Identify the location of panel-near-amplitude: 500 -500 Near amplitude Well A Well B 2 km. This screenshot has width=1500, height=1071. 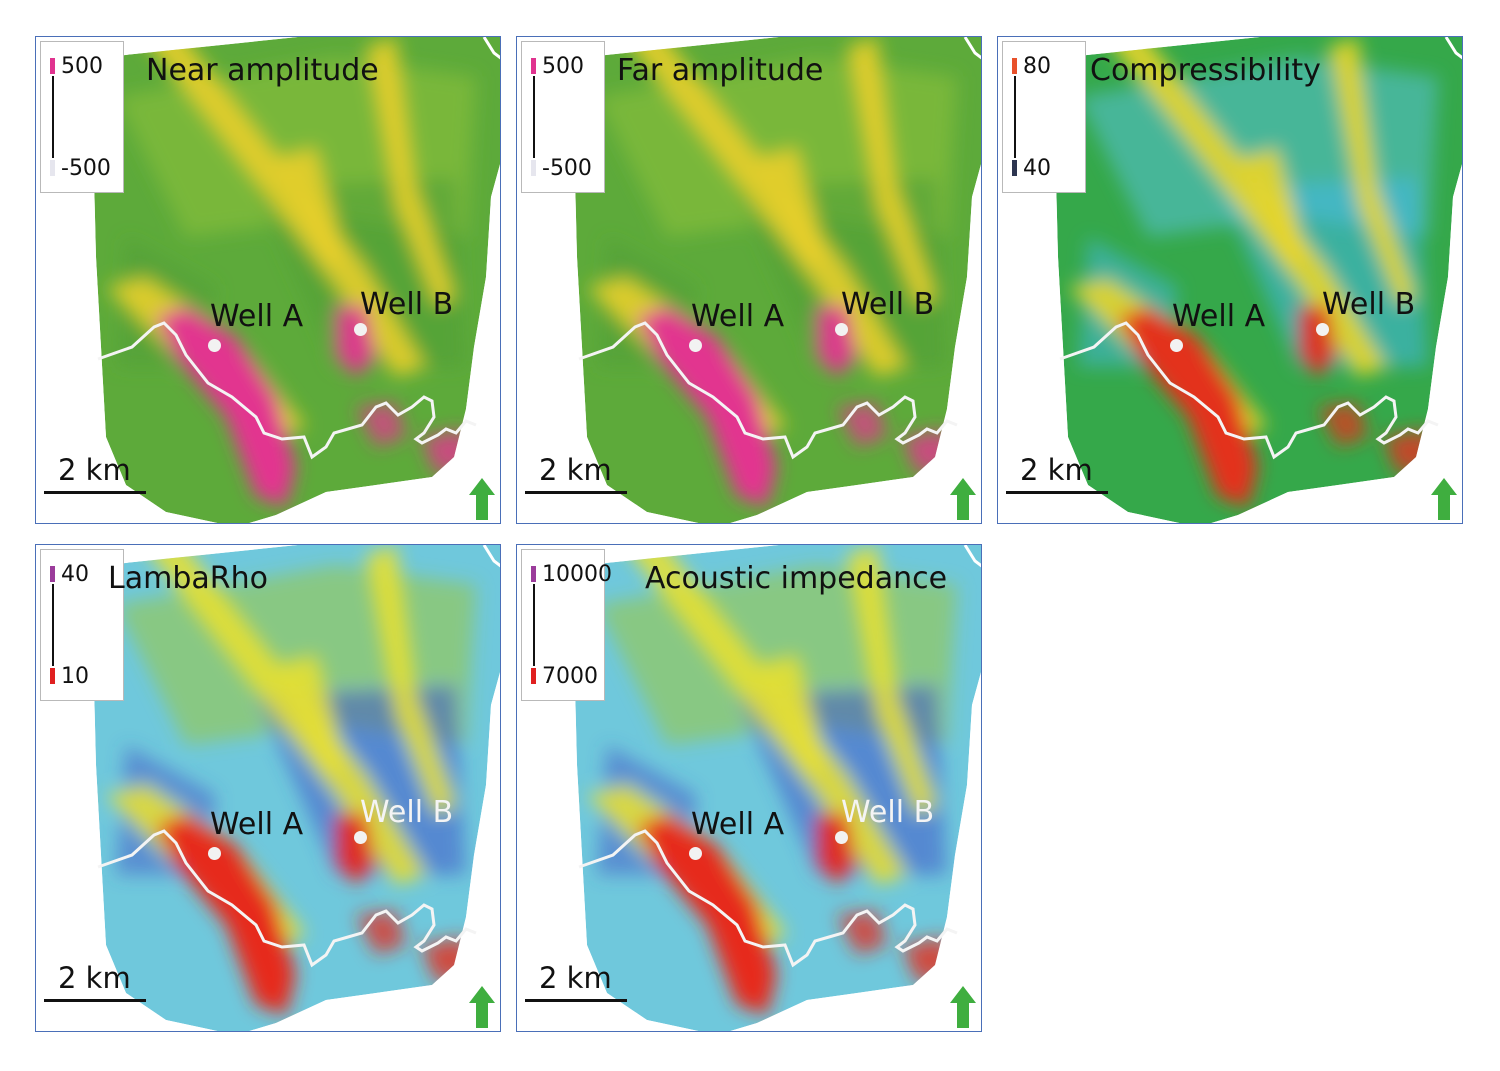
(268, 280).